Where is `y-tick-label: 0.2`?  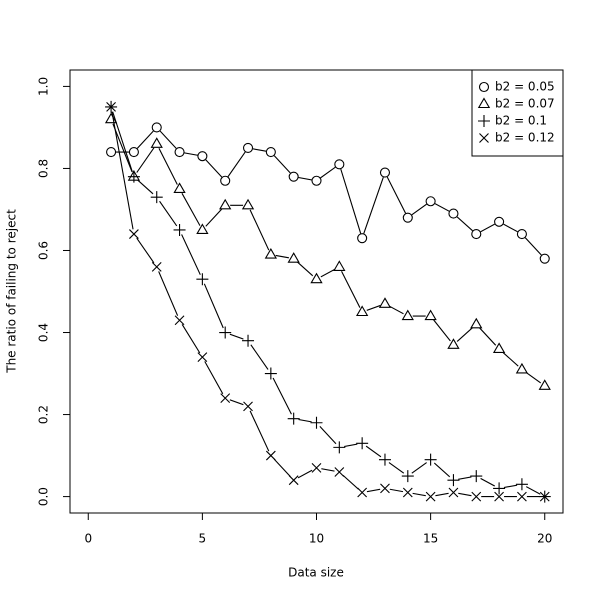 y-tick-label: 0.2 is located at coordinates (44, 414).